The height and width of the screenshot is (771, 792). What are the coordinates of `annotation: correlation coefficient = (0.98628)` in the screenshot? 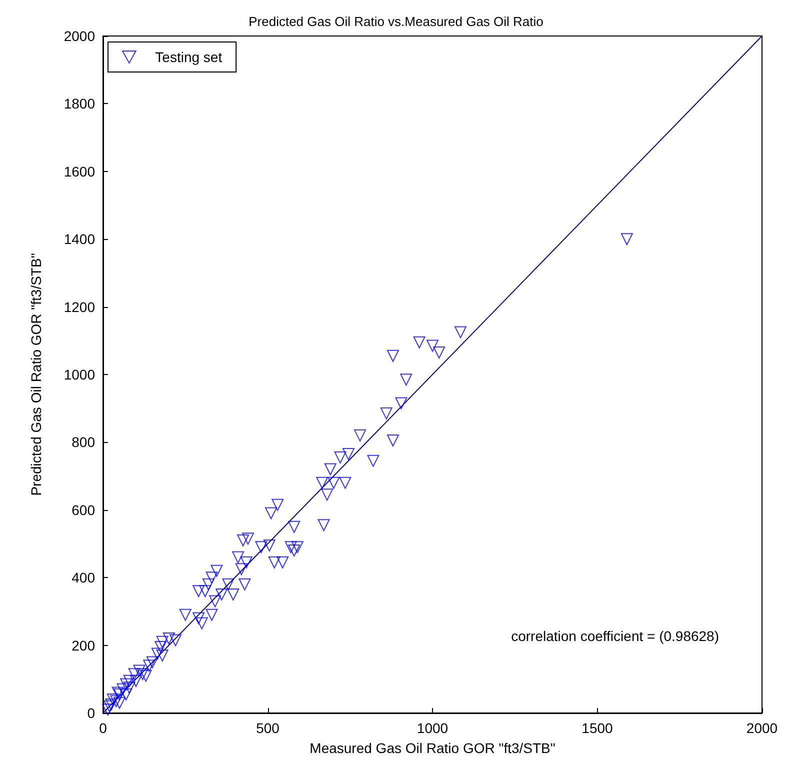 It's located at (615, 636).